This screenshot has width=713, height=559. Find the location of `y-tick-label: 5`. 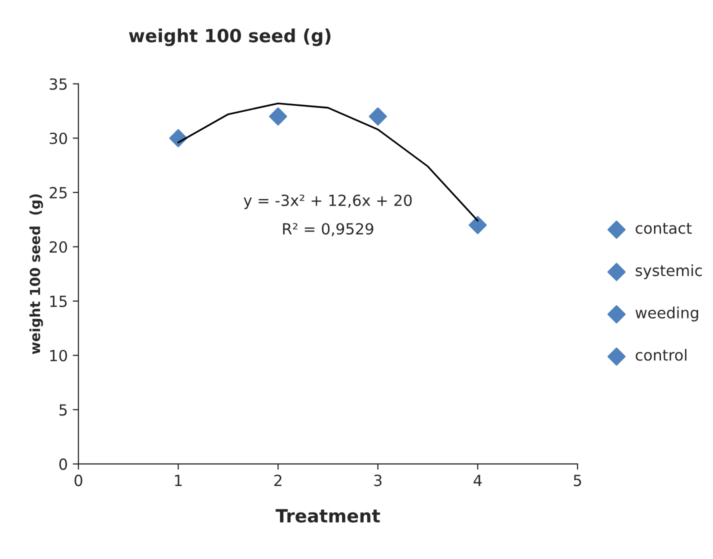

y-tick-label: 5 is located at coordinates (63, 410).